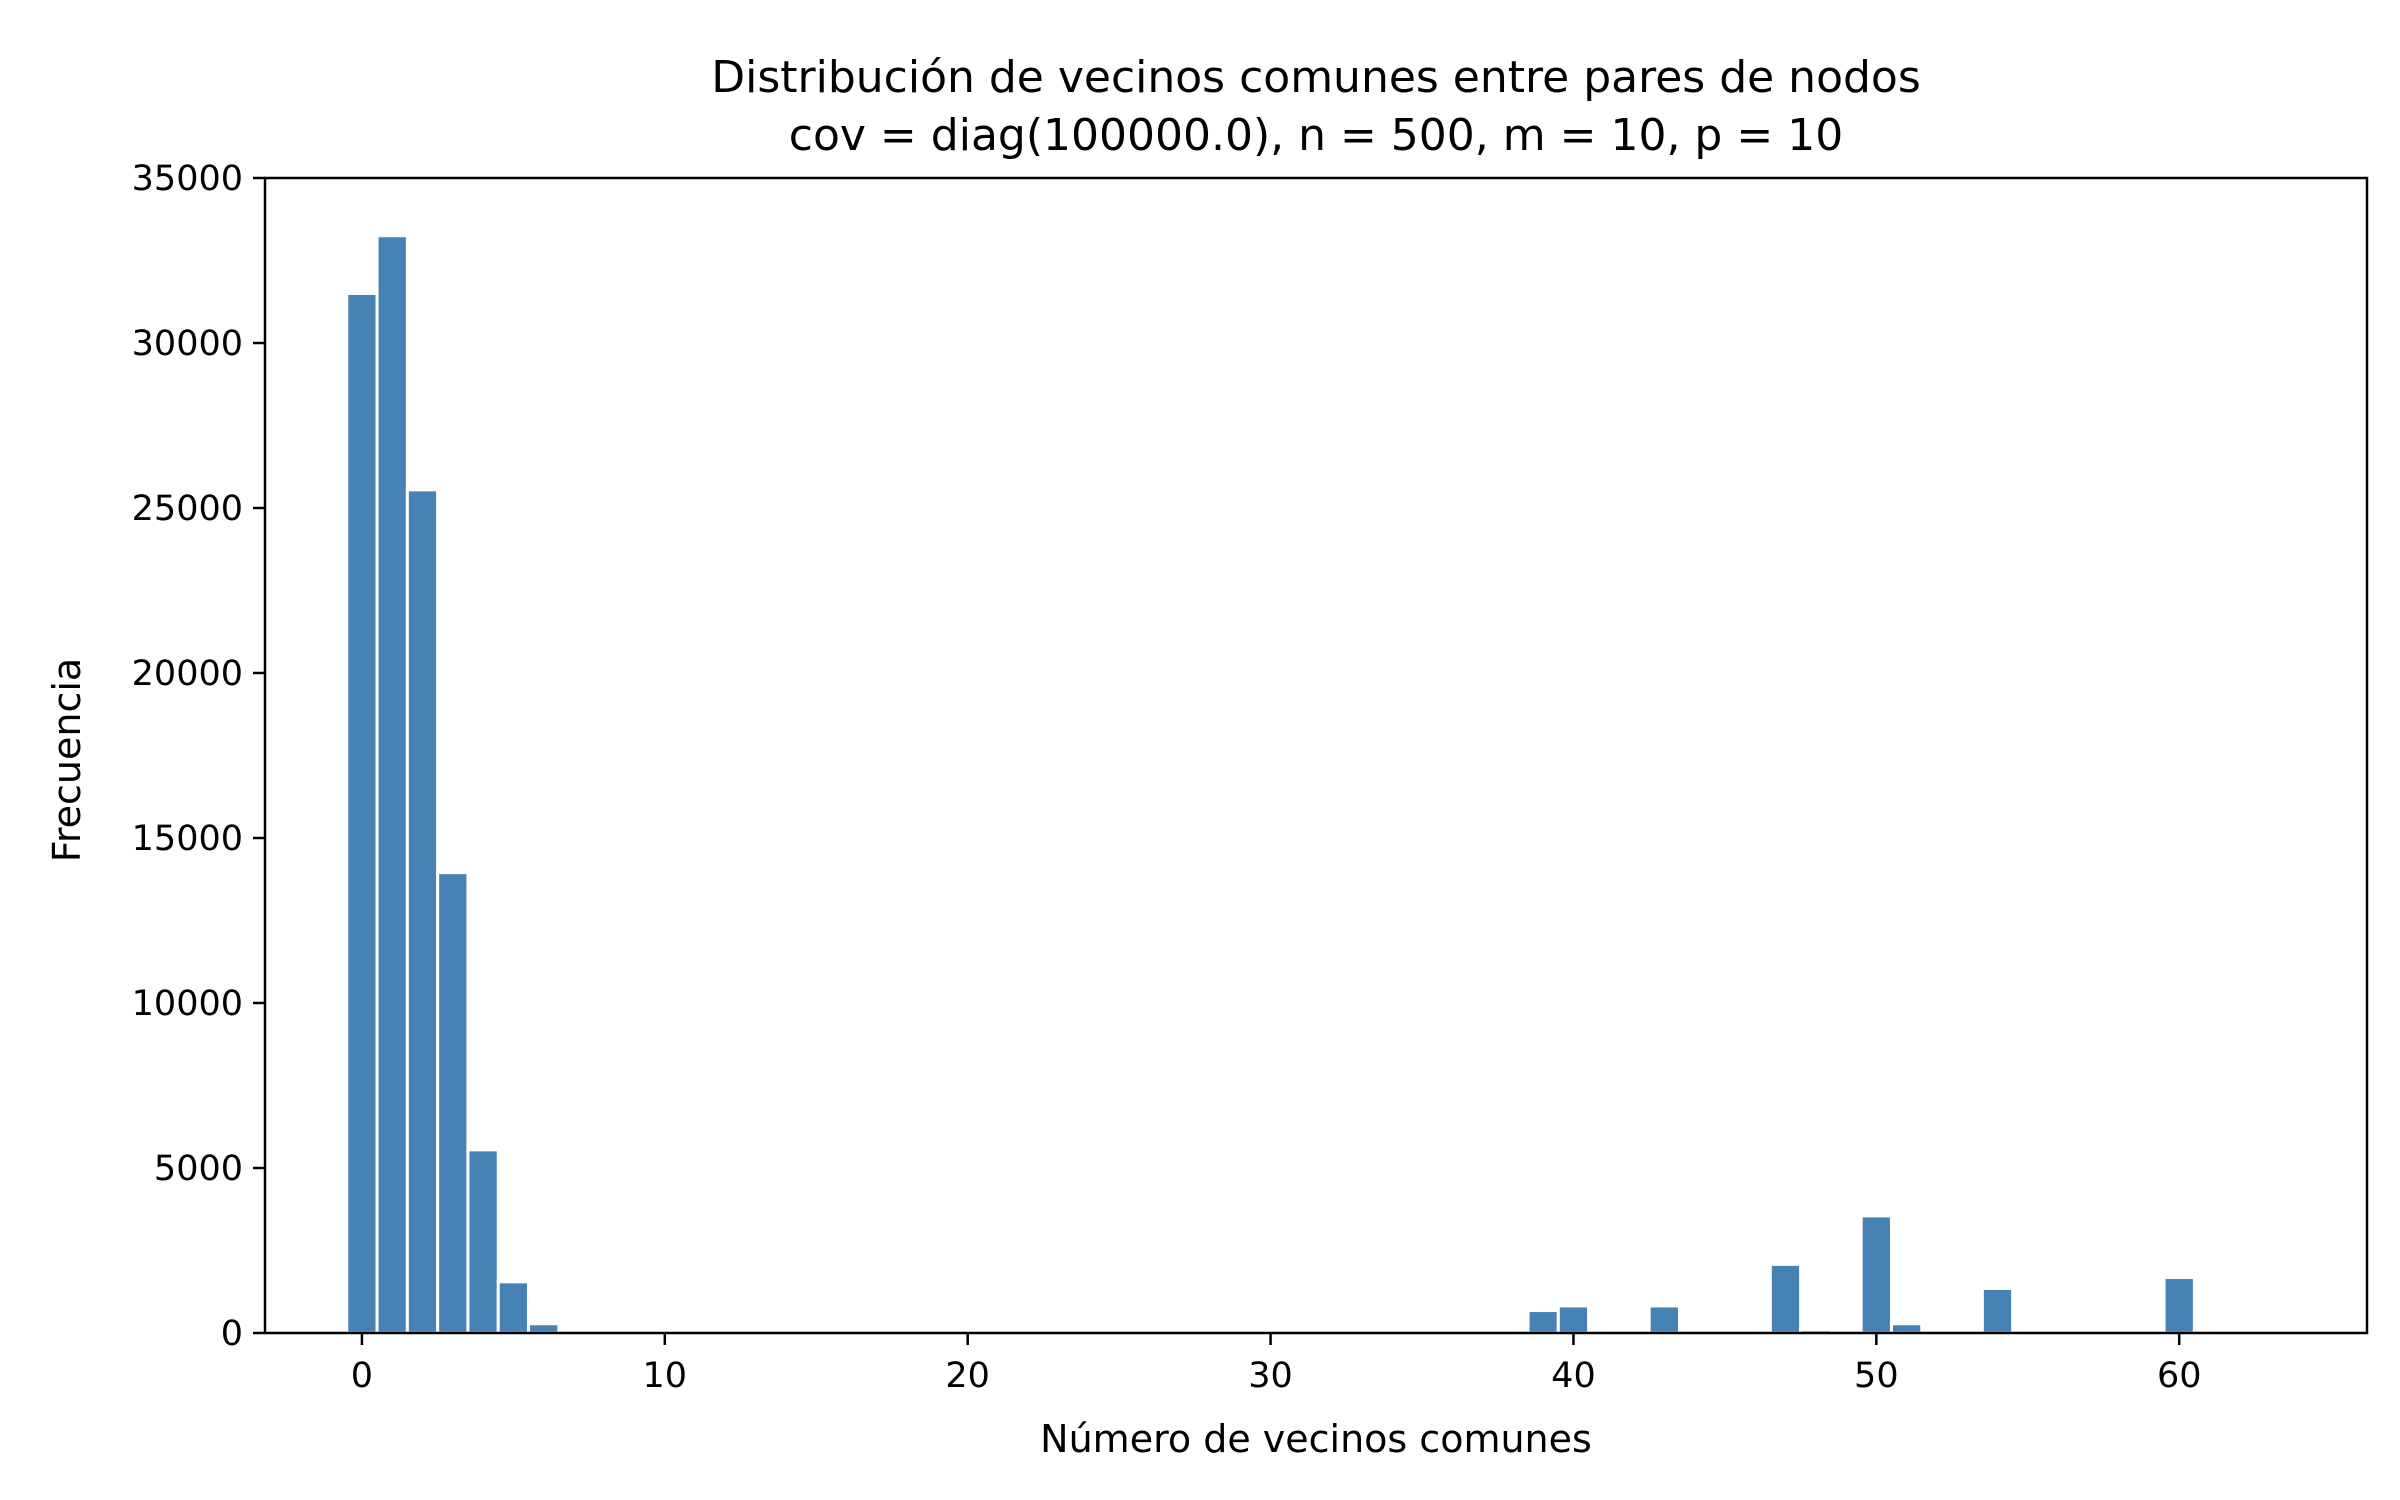 The height and width of the screenshot is (1500, 2400). What do you see at coordinates (1573, 1376) in the screenshot?
I see `x-tick-label: 40` at bounding box center [1573, 1376].